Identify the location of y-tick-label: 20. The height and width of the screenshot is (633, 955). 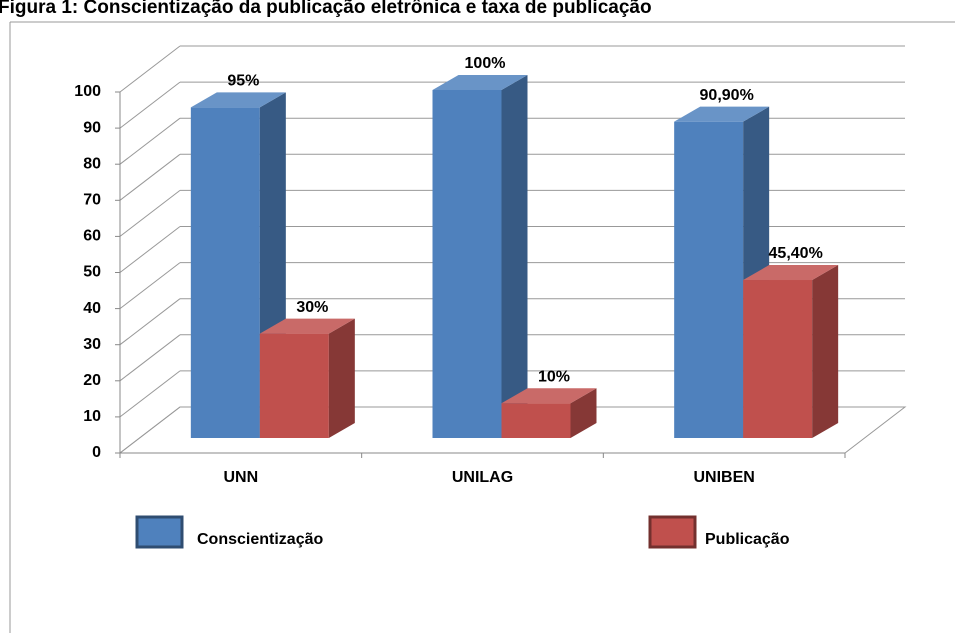
(92, 380).